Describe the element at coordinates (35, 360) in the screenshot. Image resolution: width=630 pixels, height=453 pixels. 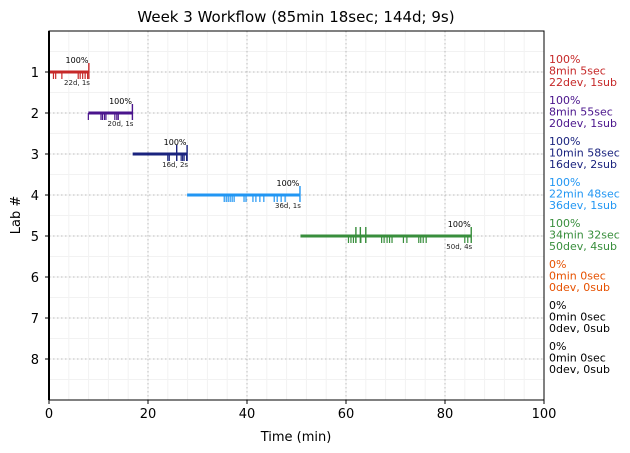
I see `y-tick-label: 8` at that location.